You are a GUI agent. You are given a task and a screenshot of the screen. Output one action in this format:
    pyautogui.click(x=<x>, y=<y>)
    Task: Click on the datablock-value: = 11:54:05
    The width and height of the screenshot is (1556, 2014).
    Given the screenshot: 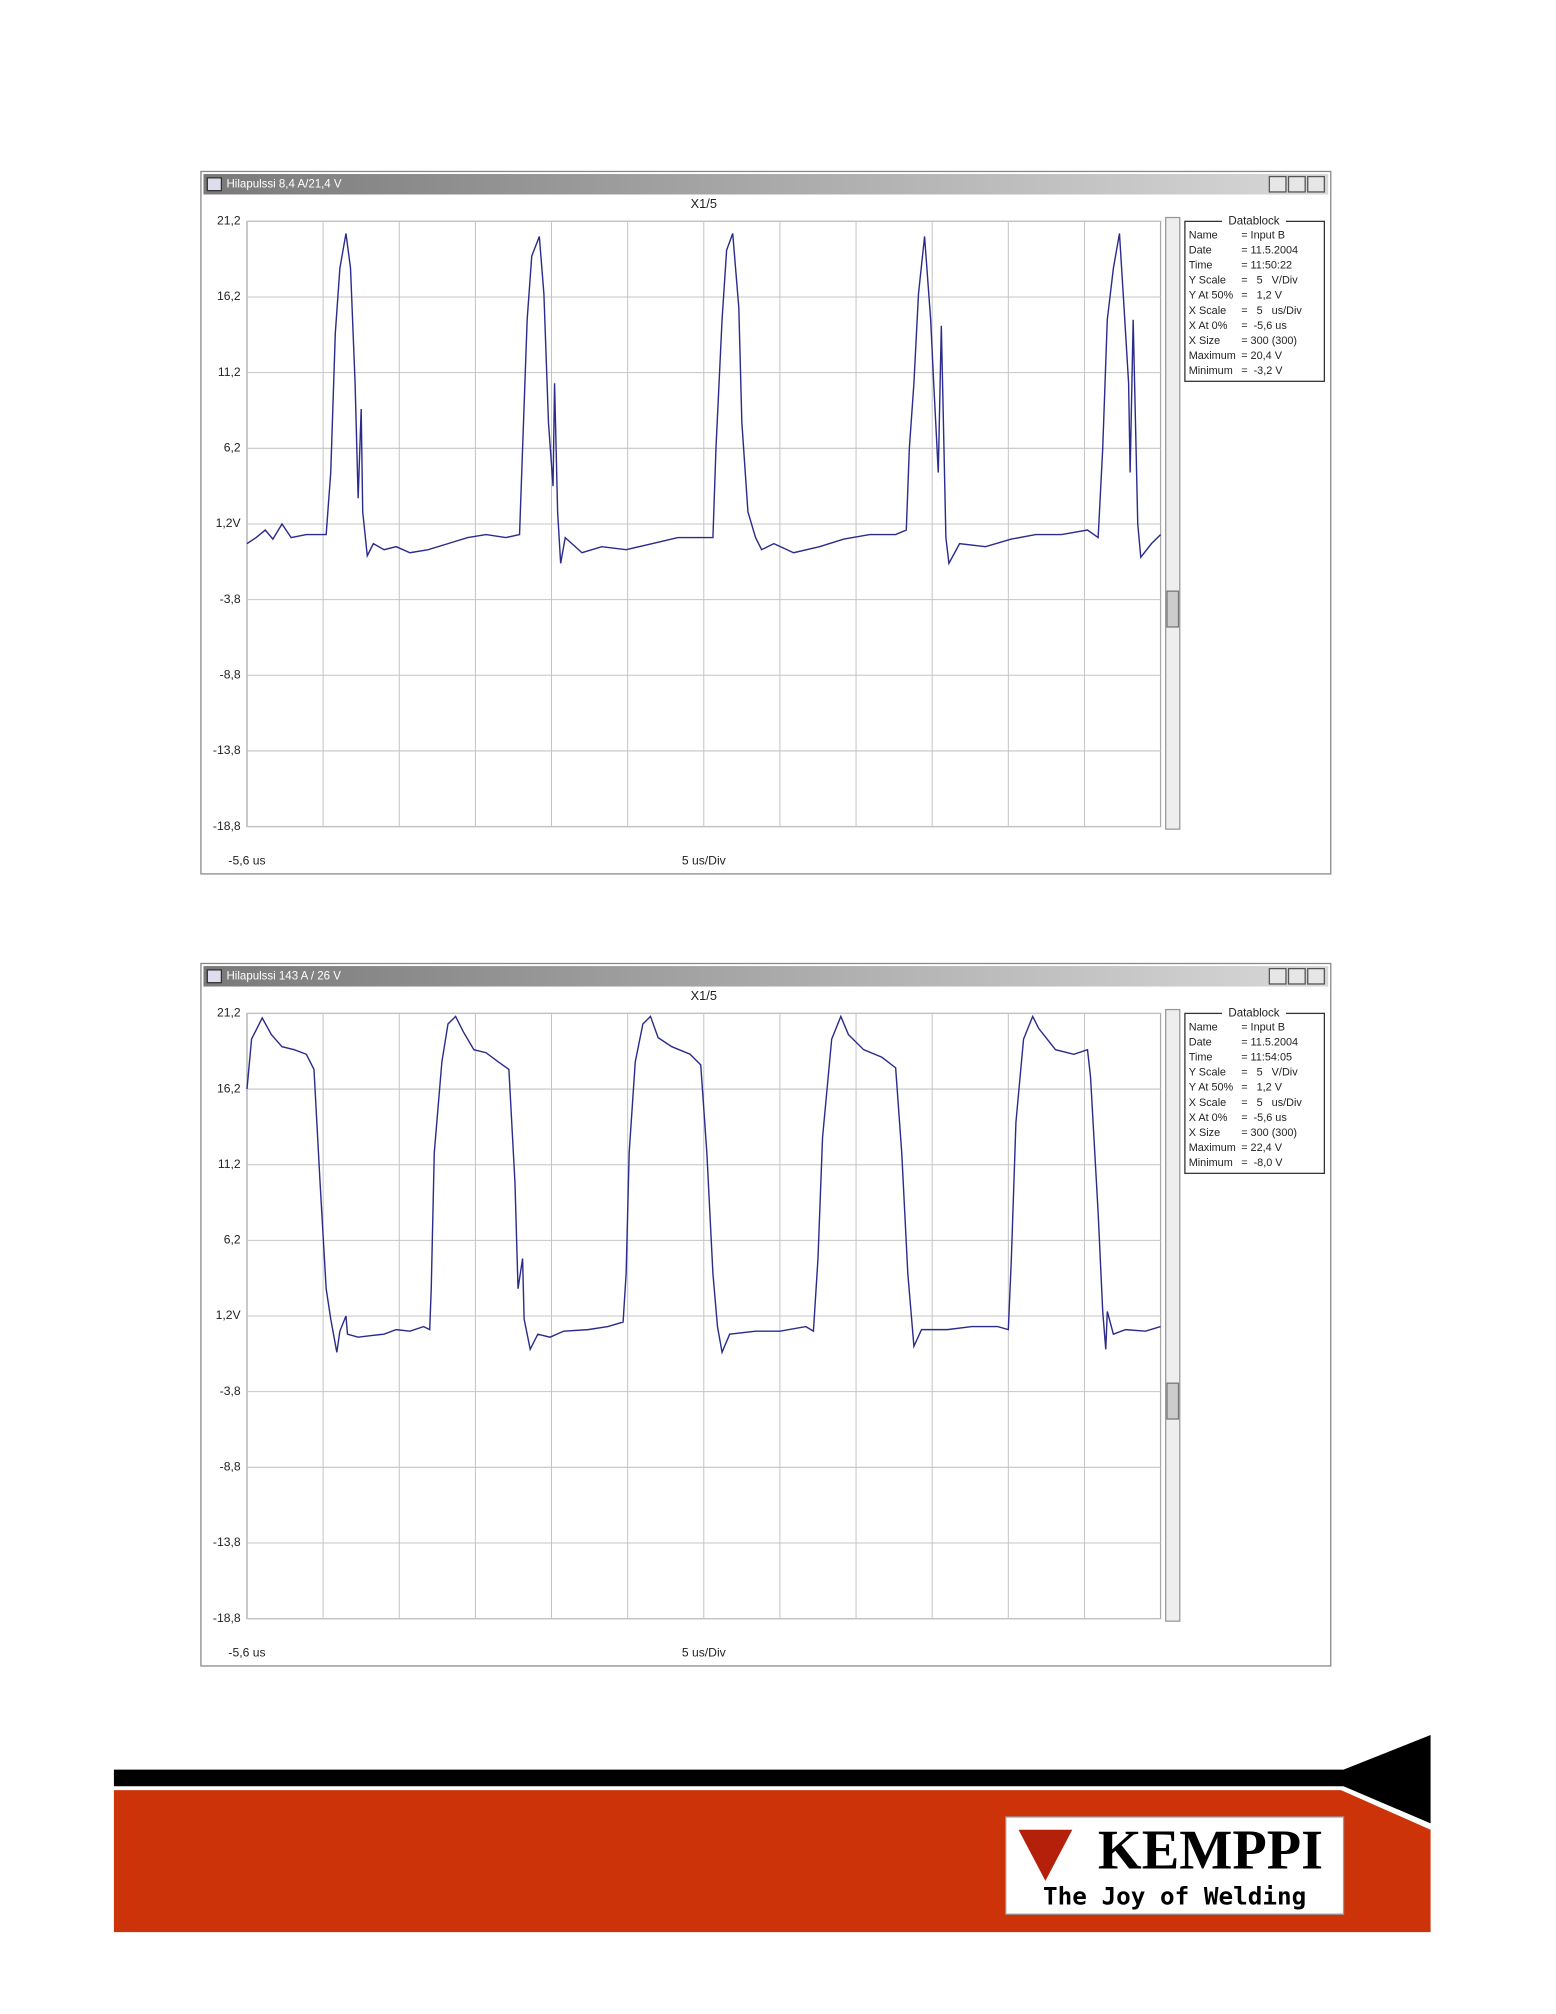 What is the action you would take?
    pyautogui.click(x=1266, y=1058)
    